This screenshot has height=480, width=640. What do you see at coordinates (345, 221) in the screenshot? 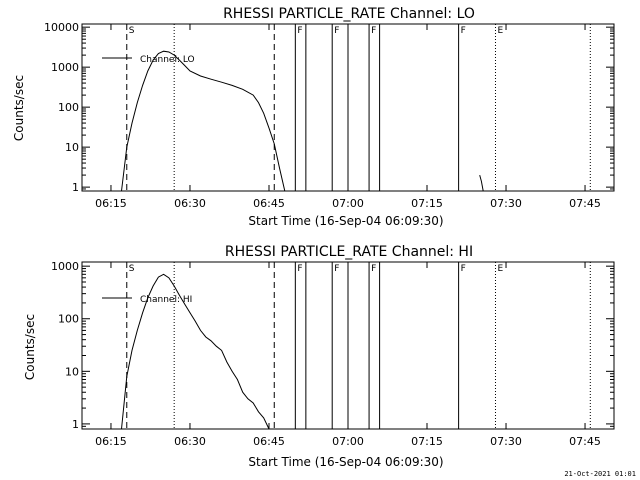
I see `x-axis-title-lo: Start Time (16-Sep-04 06:09:30)` at bounding box center [345, 221].